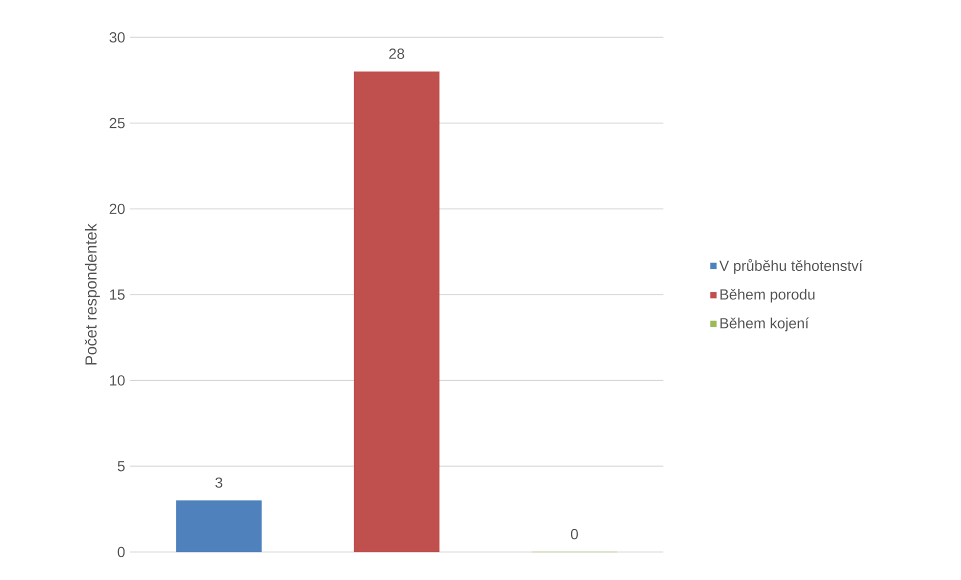  I want to click on data-label: 3, so click(218, 482).